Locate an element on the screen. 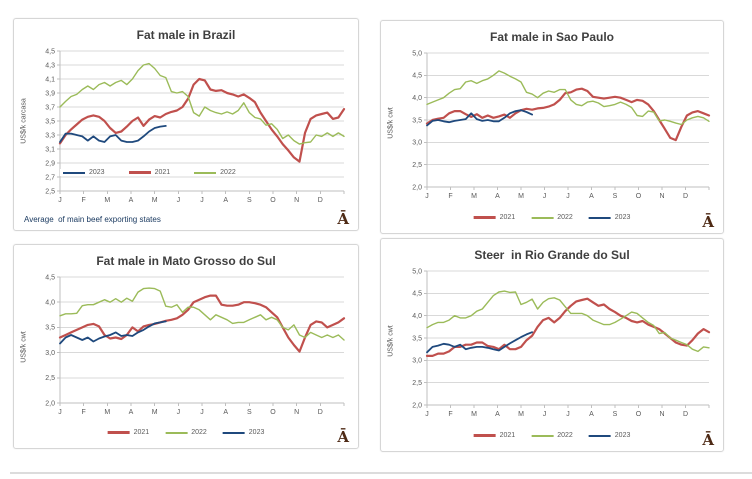 The height and width of the screenshot is (479, 752). y-tick-label: 4,1 is located at coordinates (50, 79).